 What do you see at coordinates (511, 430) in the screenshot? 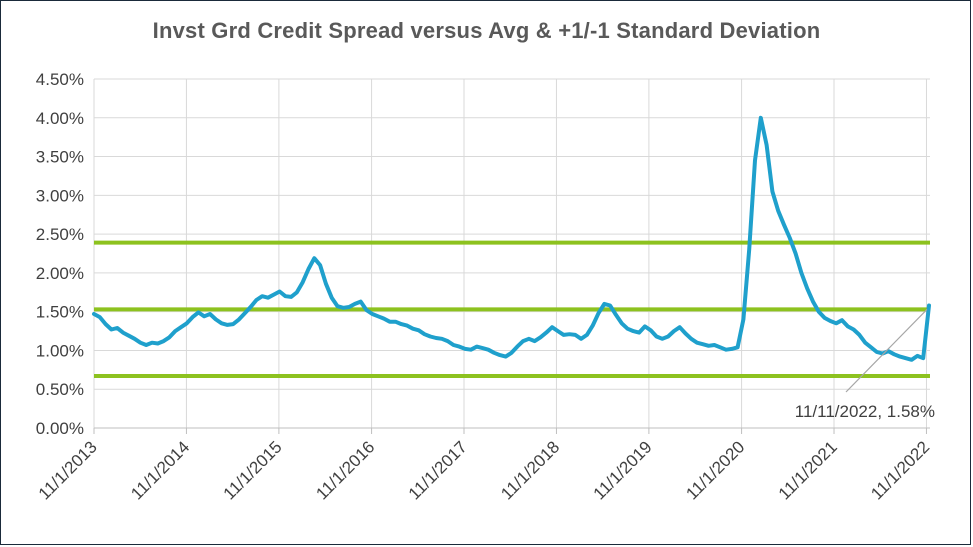
I see `axes` at bounding box center [511, 430].